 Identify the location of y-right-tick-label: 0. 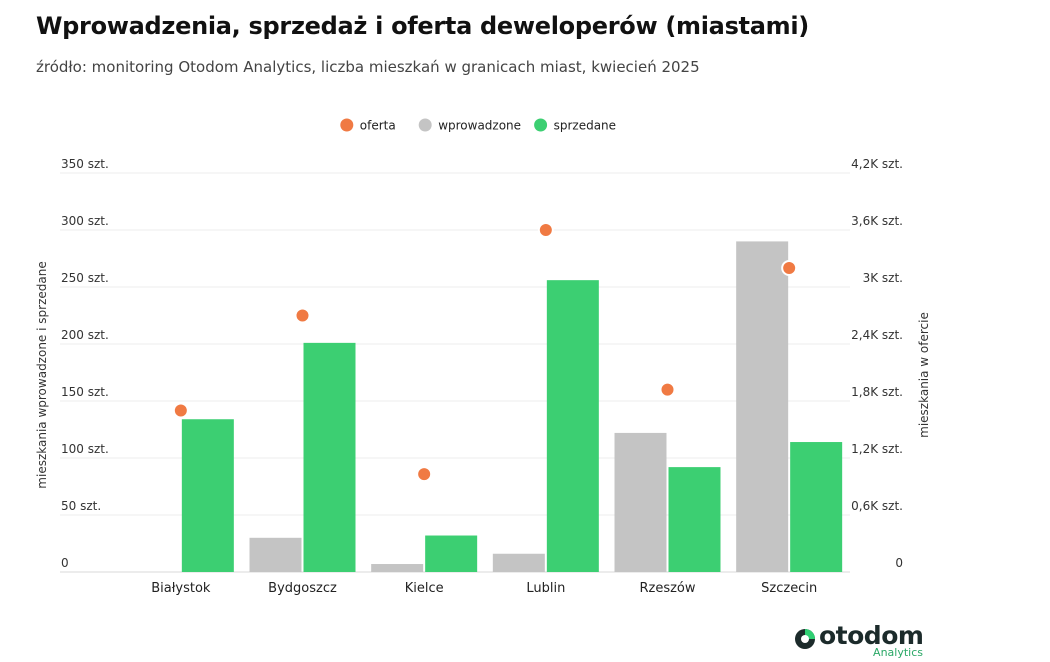
(899, 563).